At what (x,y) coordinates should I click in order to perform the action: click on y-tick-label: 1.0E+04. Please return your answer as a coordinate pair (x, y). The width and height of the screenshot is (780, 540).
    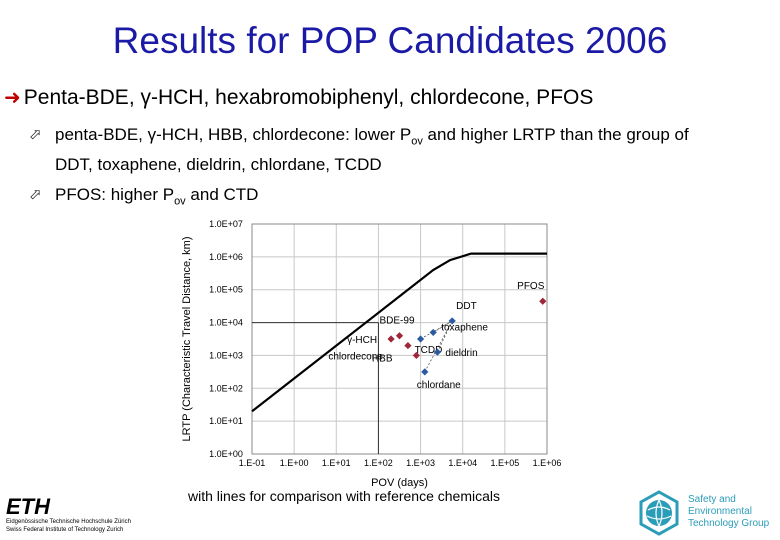
    Looking at the image, I should click on (226, 323).